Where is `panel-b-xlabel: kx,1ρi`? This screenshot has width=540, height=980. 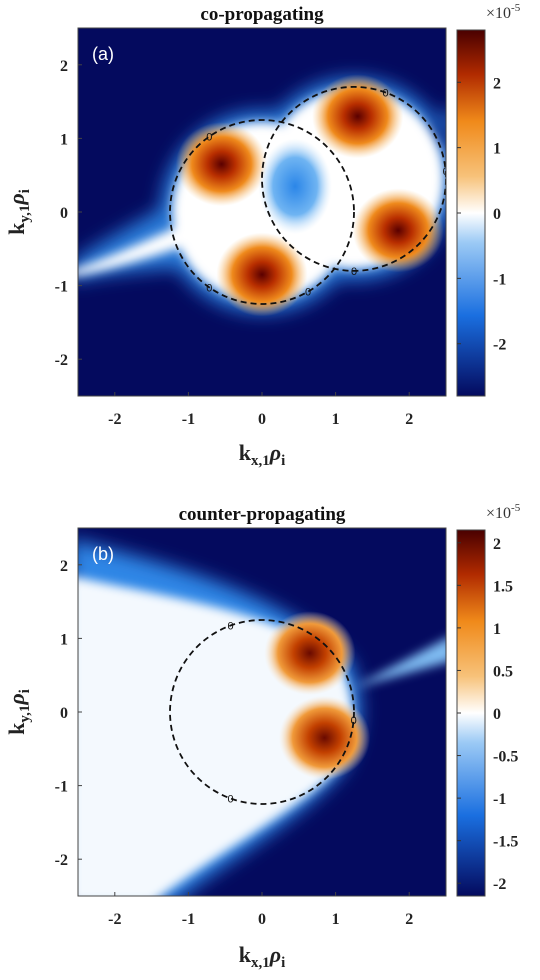
panel-b-xlabel: kx,1ρi is located at coordinates (262, 956).